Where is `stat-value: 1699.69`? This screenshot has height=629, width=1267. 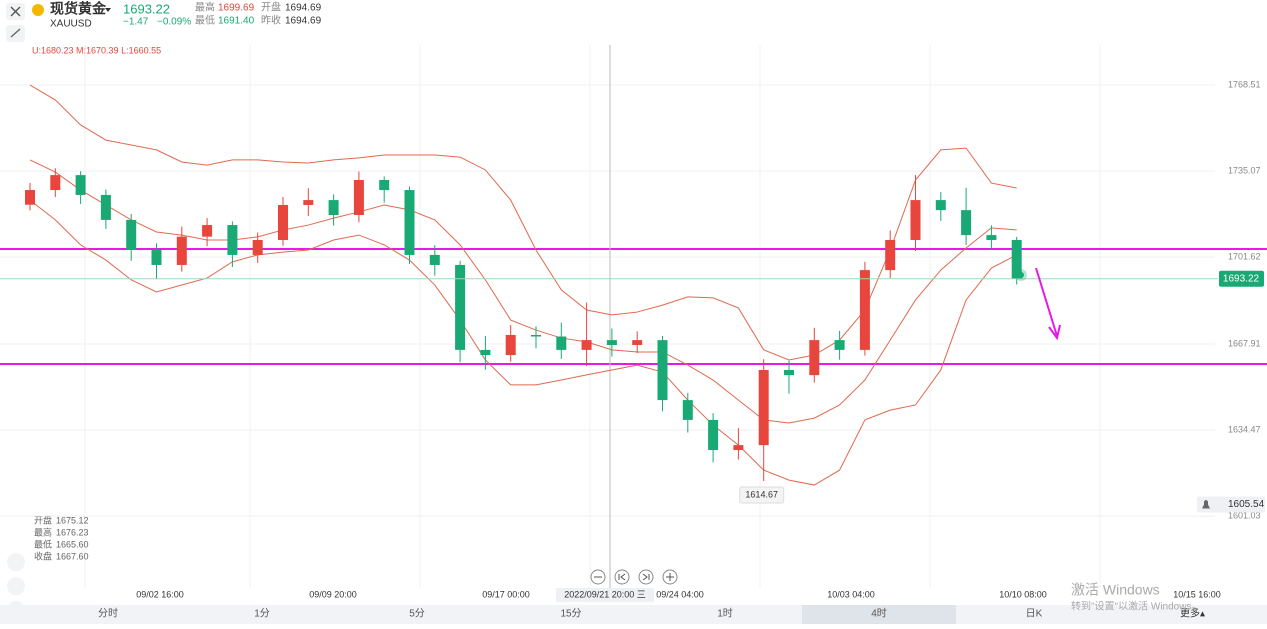 stat-value: 1699.69 is located at coordinates (236, 8).